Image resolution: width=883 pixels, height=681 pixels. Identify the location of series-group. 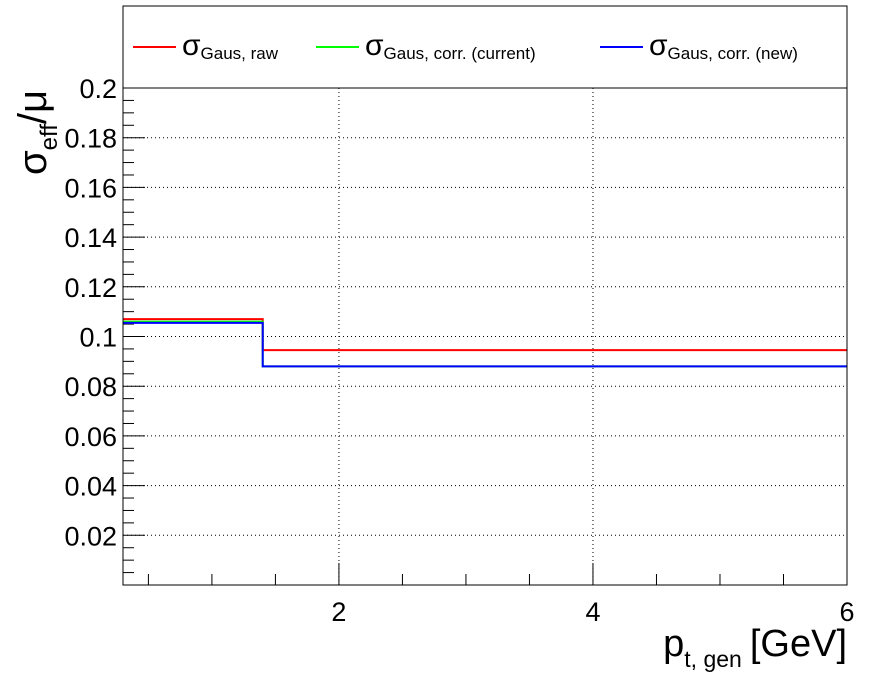
(485, 343).